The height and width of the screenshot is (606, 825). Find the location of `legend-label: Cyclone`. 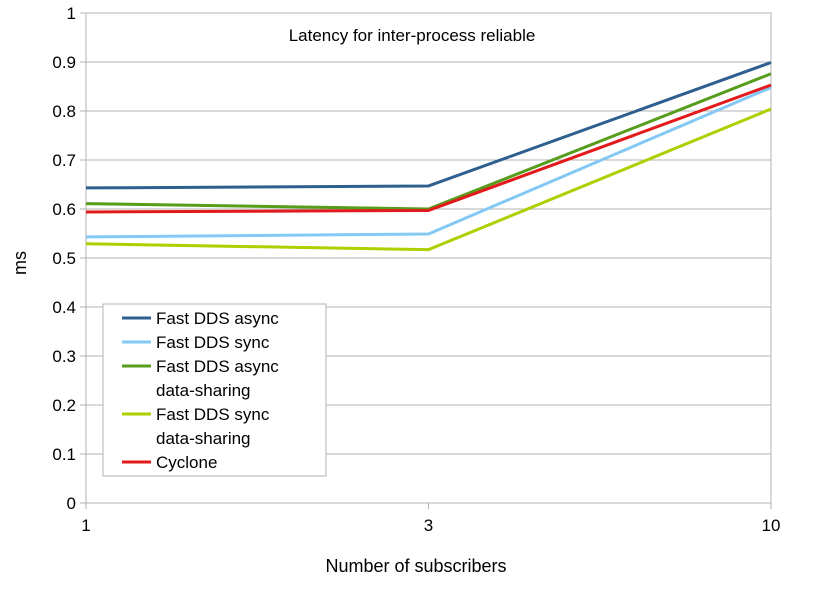

legend-label: Cyclone is located at coordinates (186, 462).